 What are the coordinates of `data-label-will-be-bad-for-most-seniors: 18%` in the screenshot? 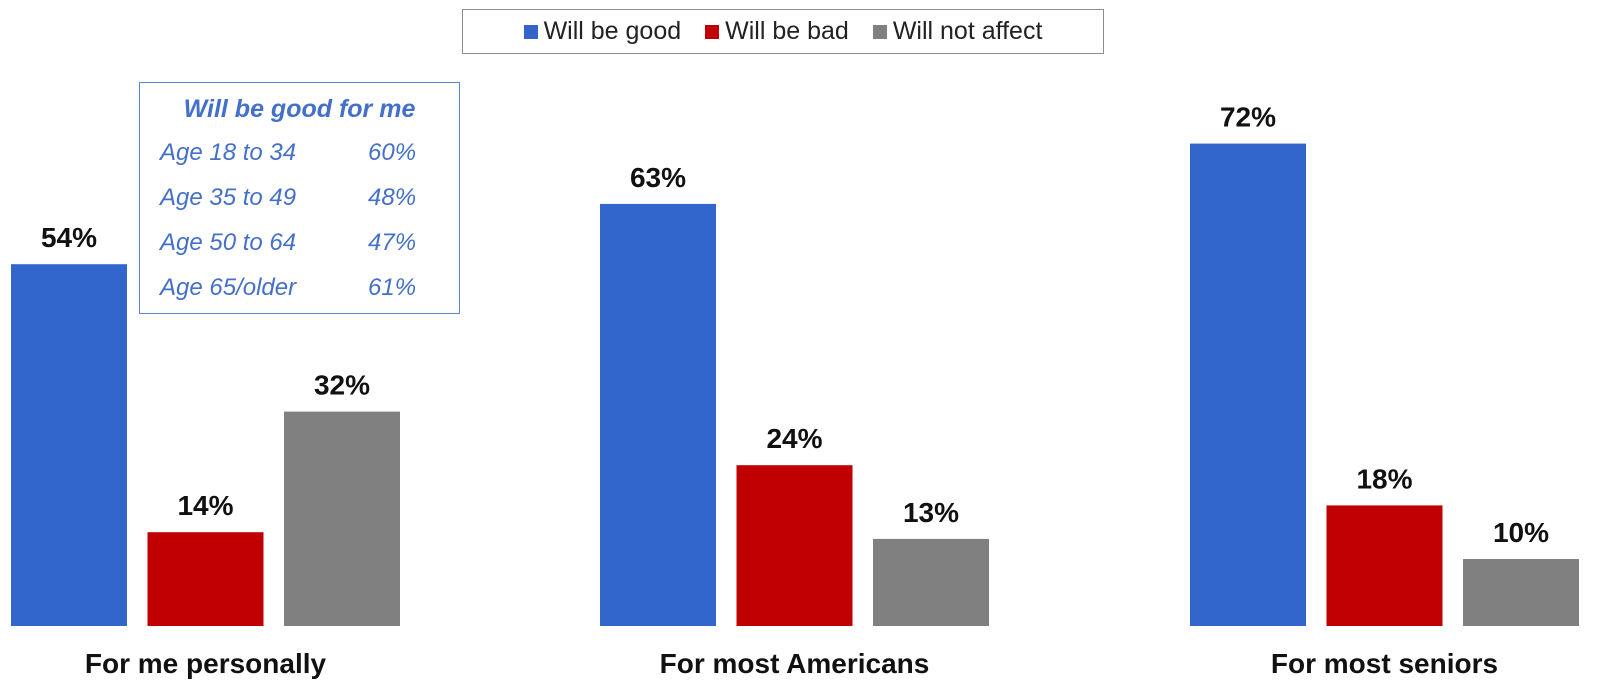 It's located at (1384, 478).